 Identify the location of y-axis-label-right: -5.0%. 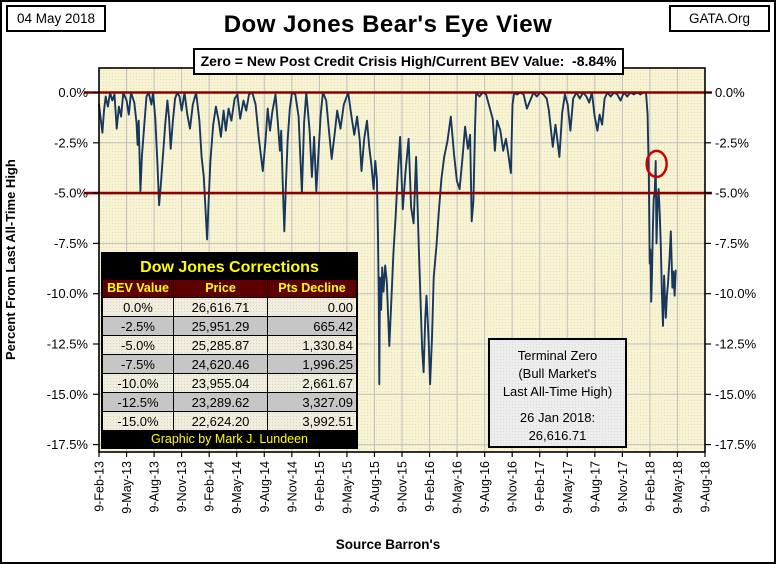
(732, 193).